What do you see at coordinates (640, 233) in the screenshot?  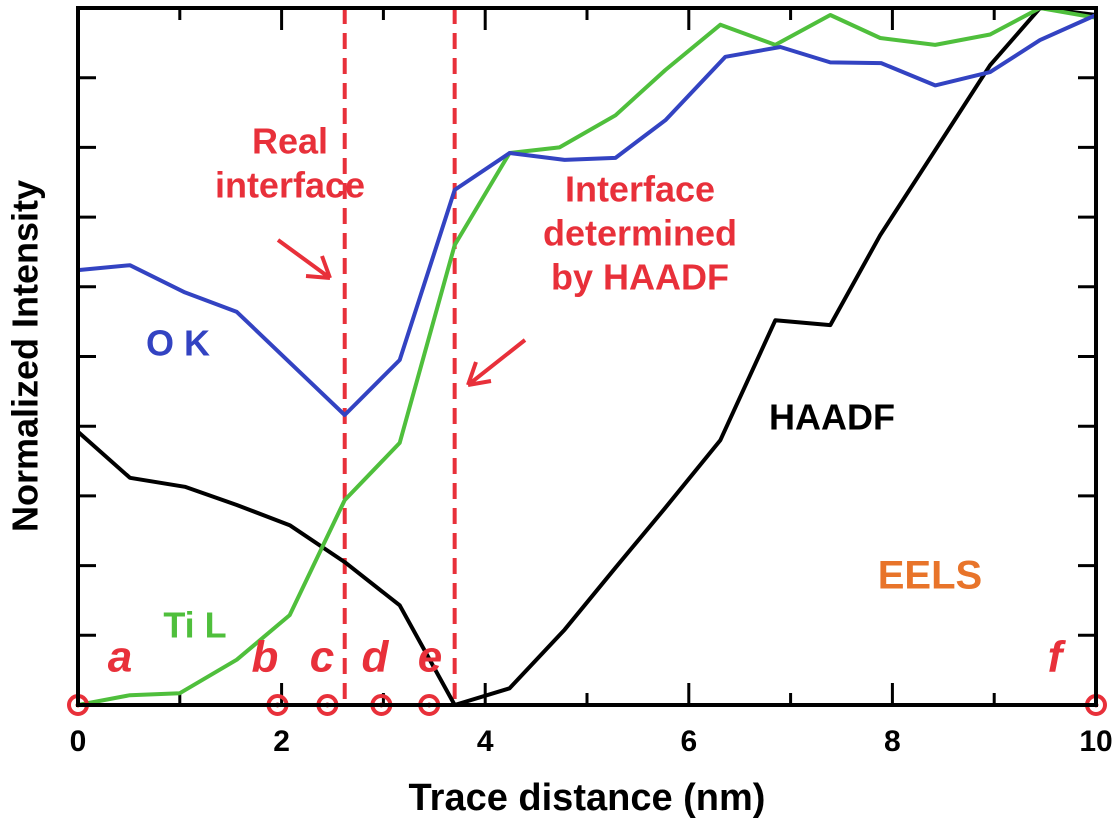 I see `interface-label: determined` at bounding box center [640, 233].